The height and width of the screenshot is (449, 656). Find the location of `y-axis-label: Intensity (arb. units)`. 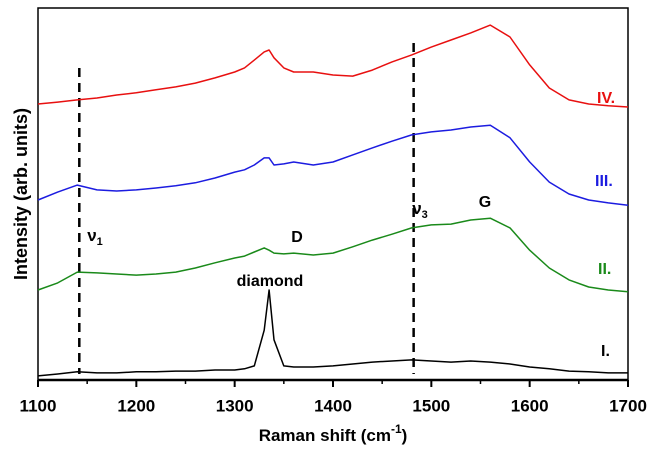

y-axis-label: Intensity (arb. units) is located at coordinates (21, 194).